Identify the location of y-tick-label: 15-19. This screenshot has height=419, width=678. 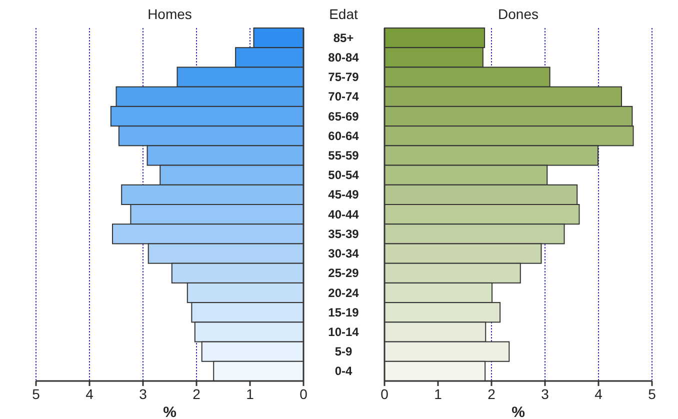
(344, 312).